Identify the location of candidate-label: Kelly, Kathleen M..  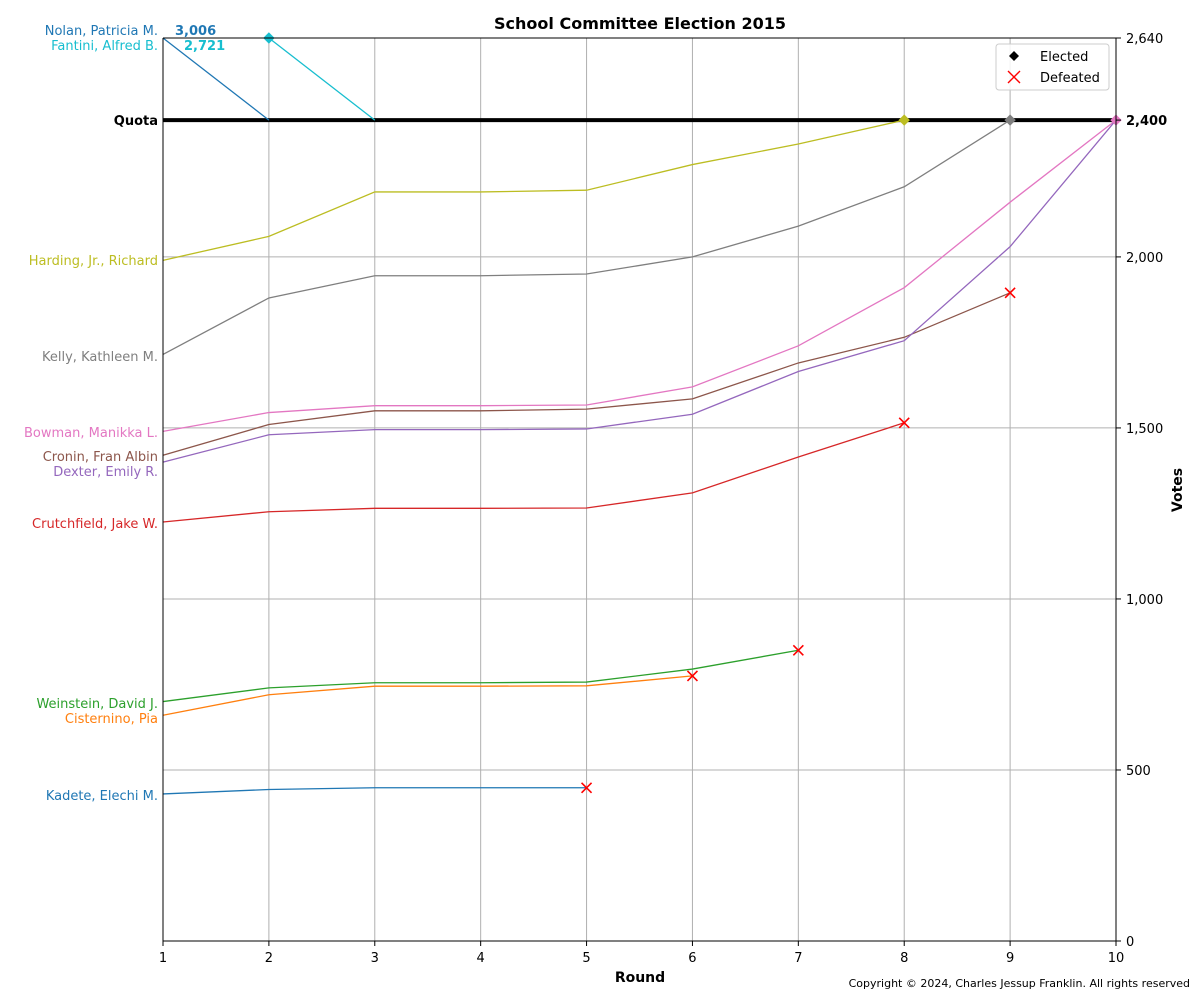
(100, 357).